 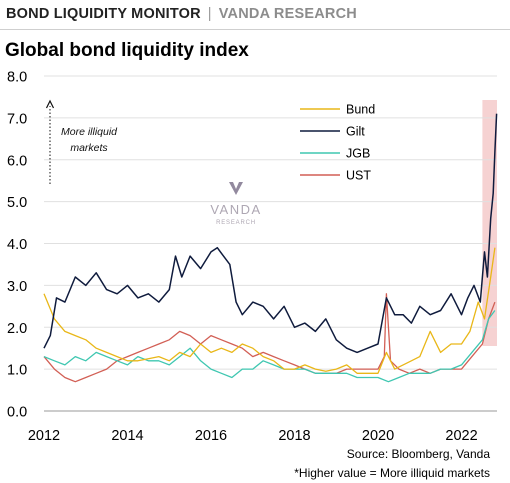 I want to click on annotation-arrowhead-icon, so click(x=50, y=104).